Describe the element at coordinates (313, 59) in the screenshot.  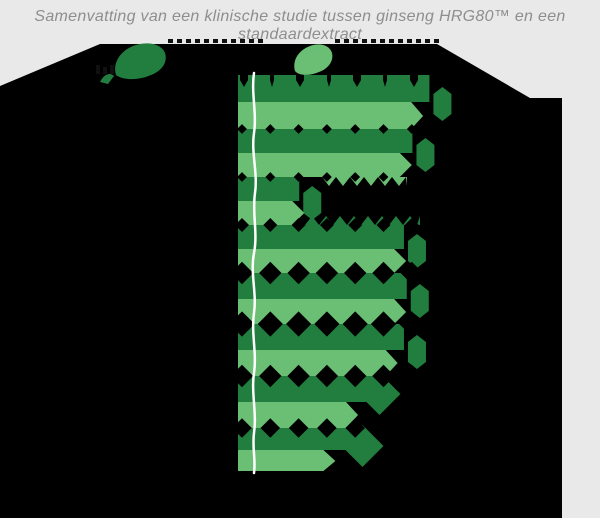
I see `legend-standaard-leaf-icon` at that location.